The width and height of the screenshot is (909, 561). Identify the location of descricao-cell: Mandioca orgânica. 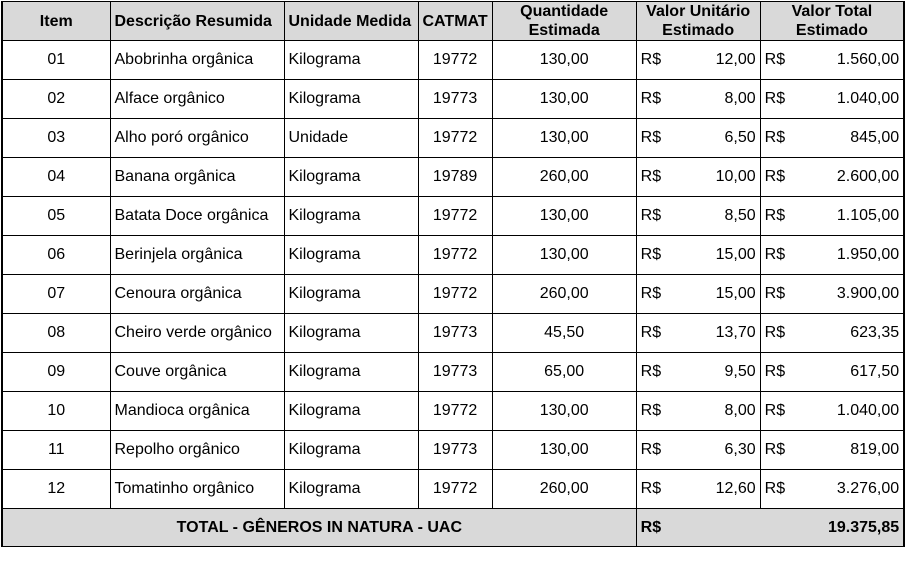
(197, 411).